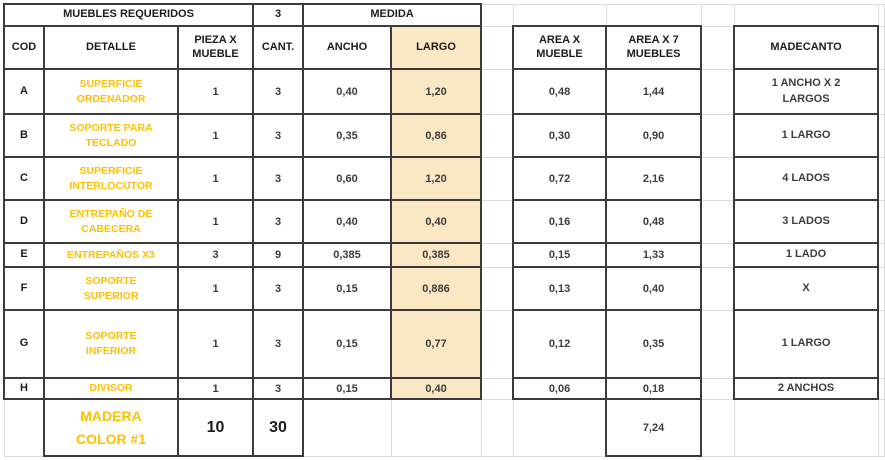 This screenshot has width=885, height=460. I want to click on area-7-cell: 0,18, so click(654, 388).